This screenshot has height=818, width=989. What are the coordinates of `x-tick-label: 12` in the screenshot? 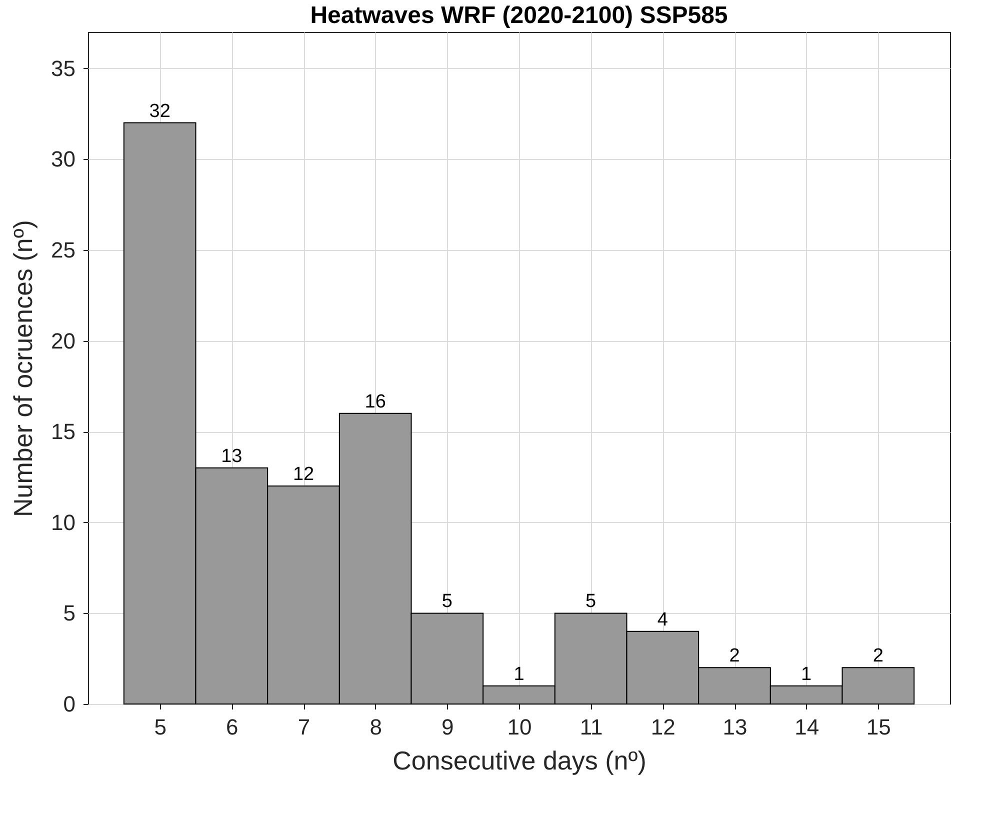 It's located at (663, 727).